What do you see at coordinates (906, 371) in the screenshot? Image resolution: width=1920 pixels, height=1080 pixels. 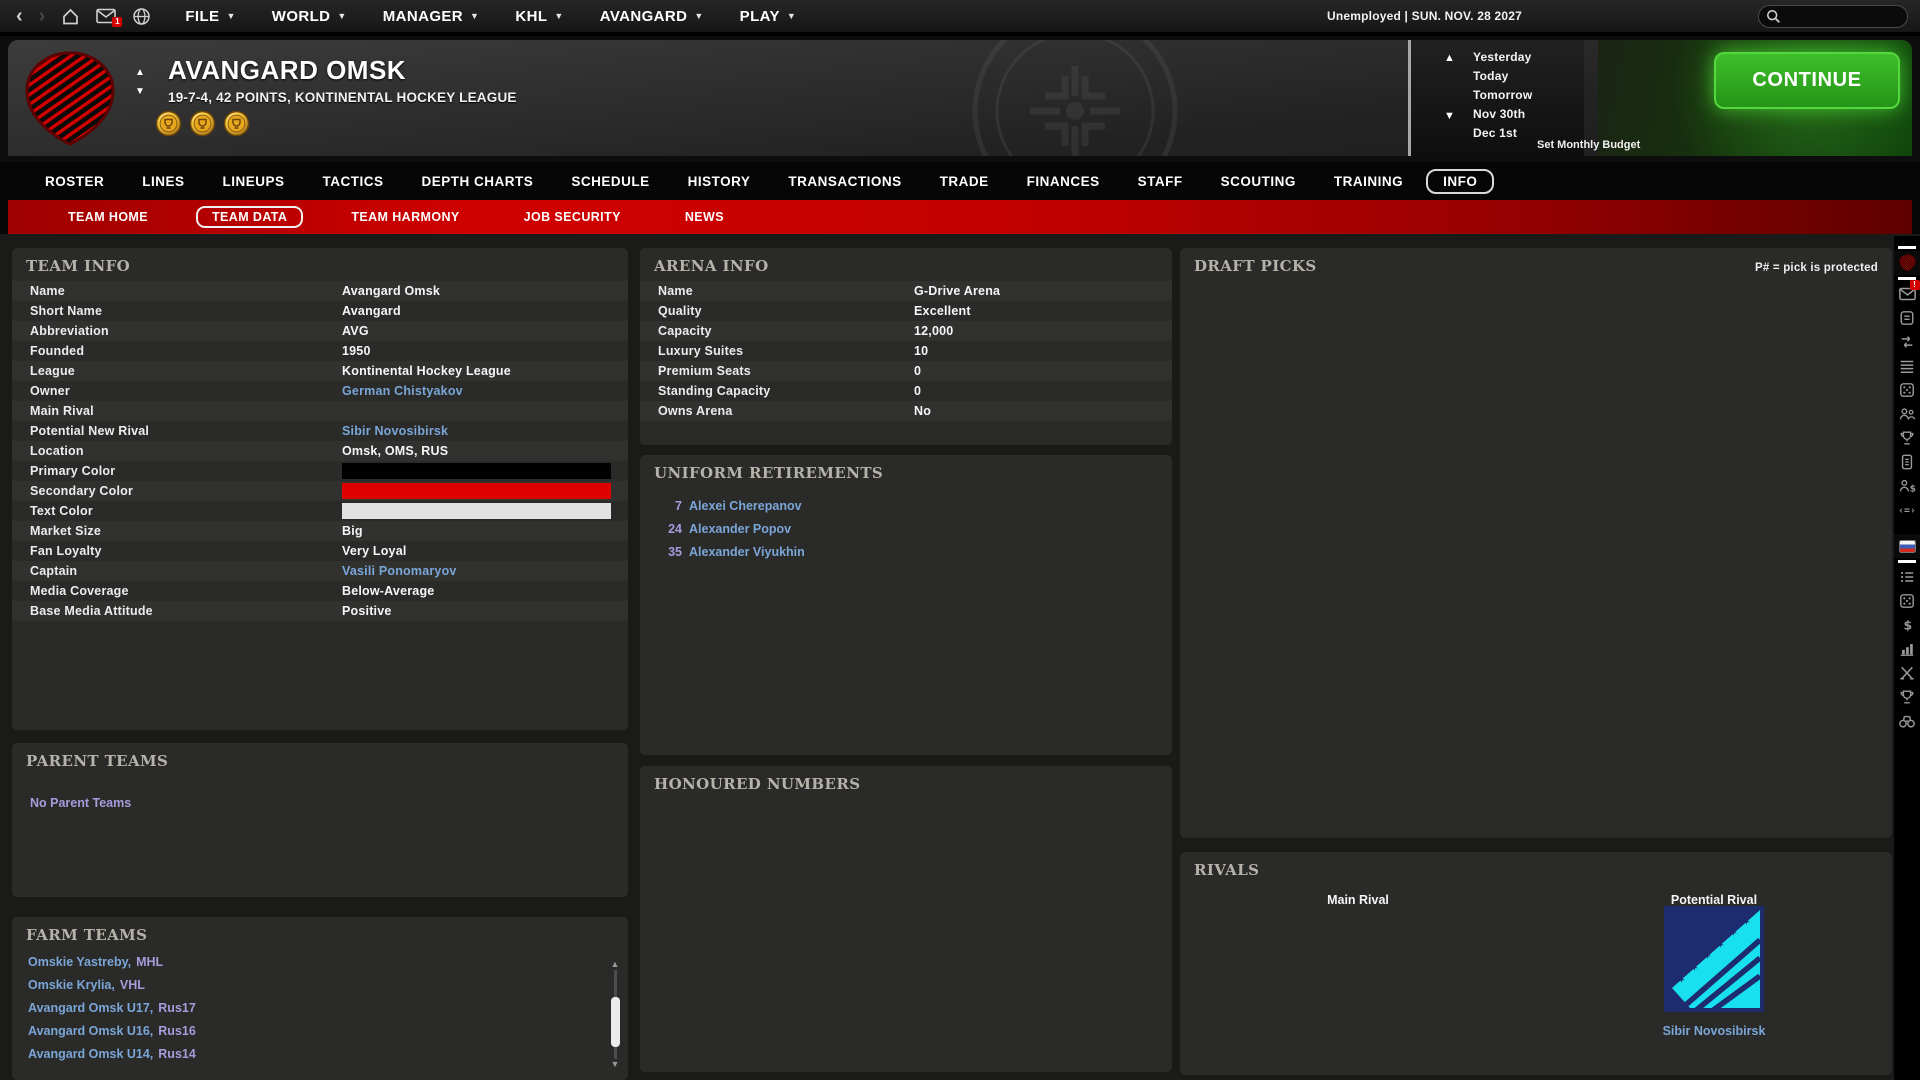 I see `table-row: Premium Seats 0` at bounding box center [906, 371].